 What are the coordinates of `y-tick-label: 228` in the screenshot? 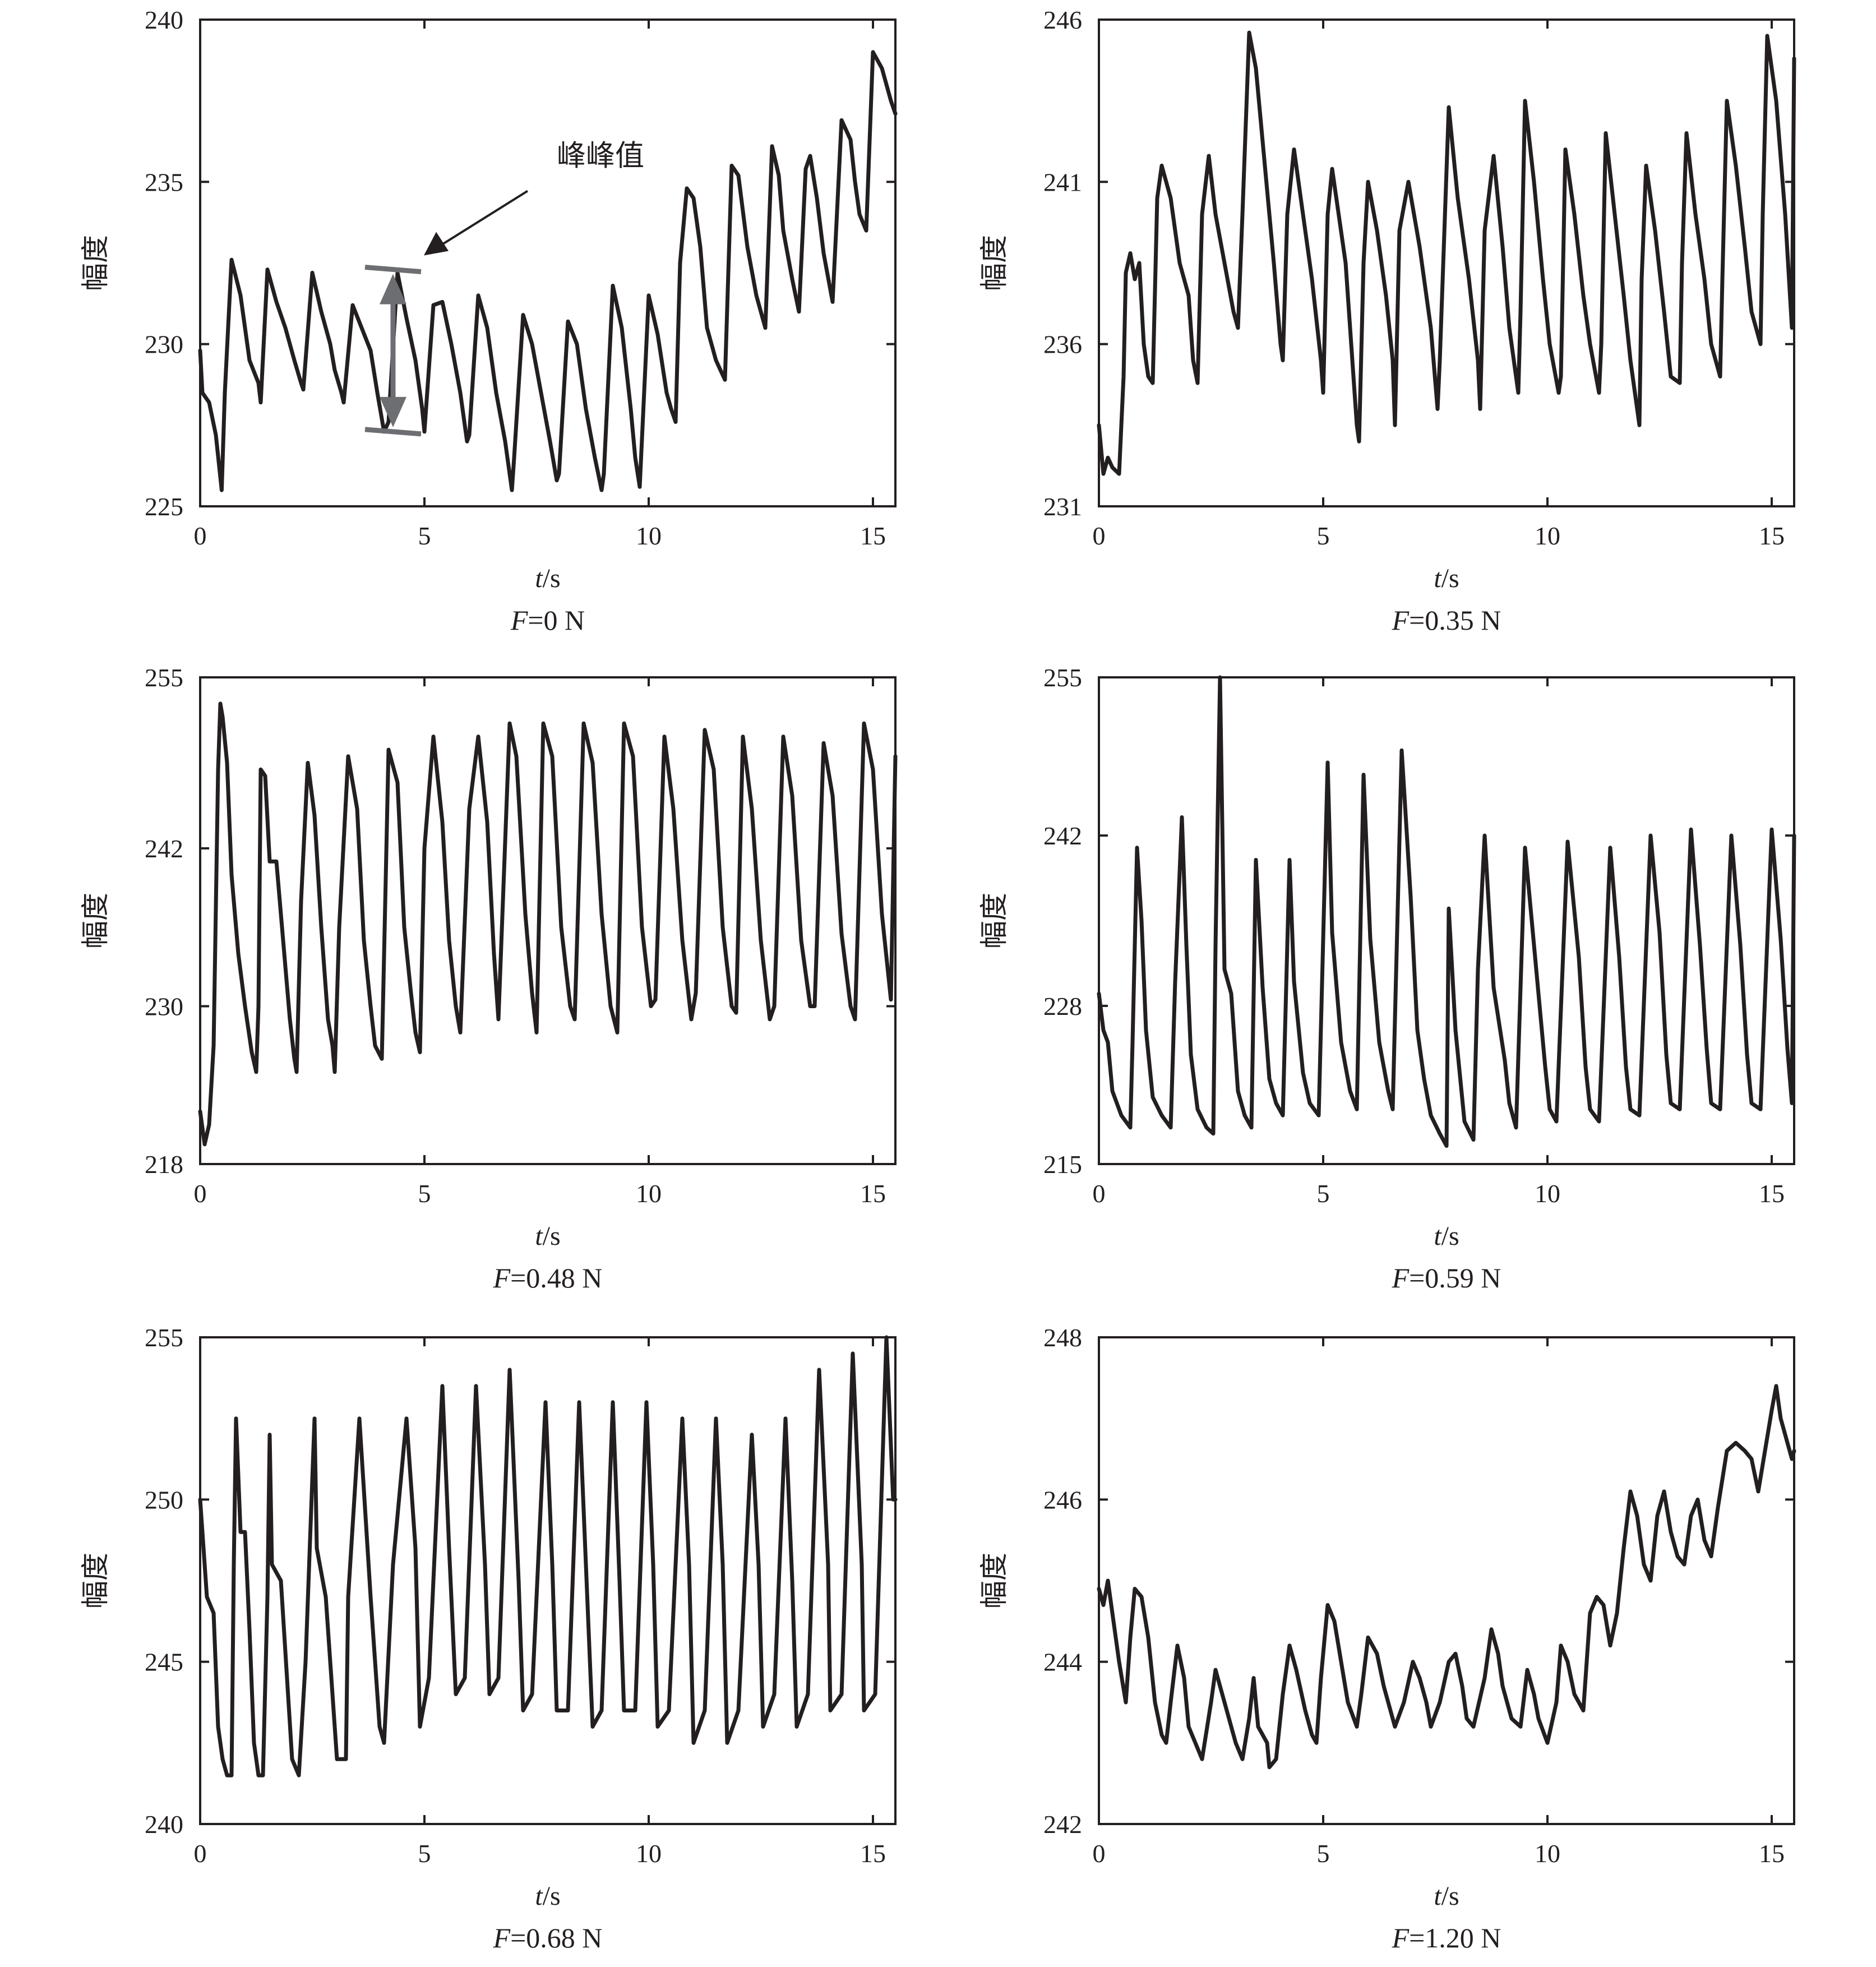 It's located at (1062, 1007).